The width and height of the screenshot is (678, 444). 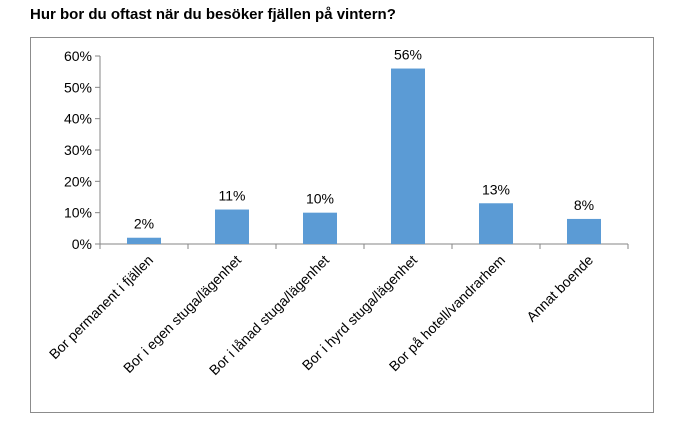 I want to click on y-tick-label: 60%, so click(x=78, y=56).